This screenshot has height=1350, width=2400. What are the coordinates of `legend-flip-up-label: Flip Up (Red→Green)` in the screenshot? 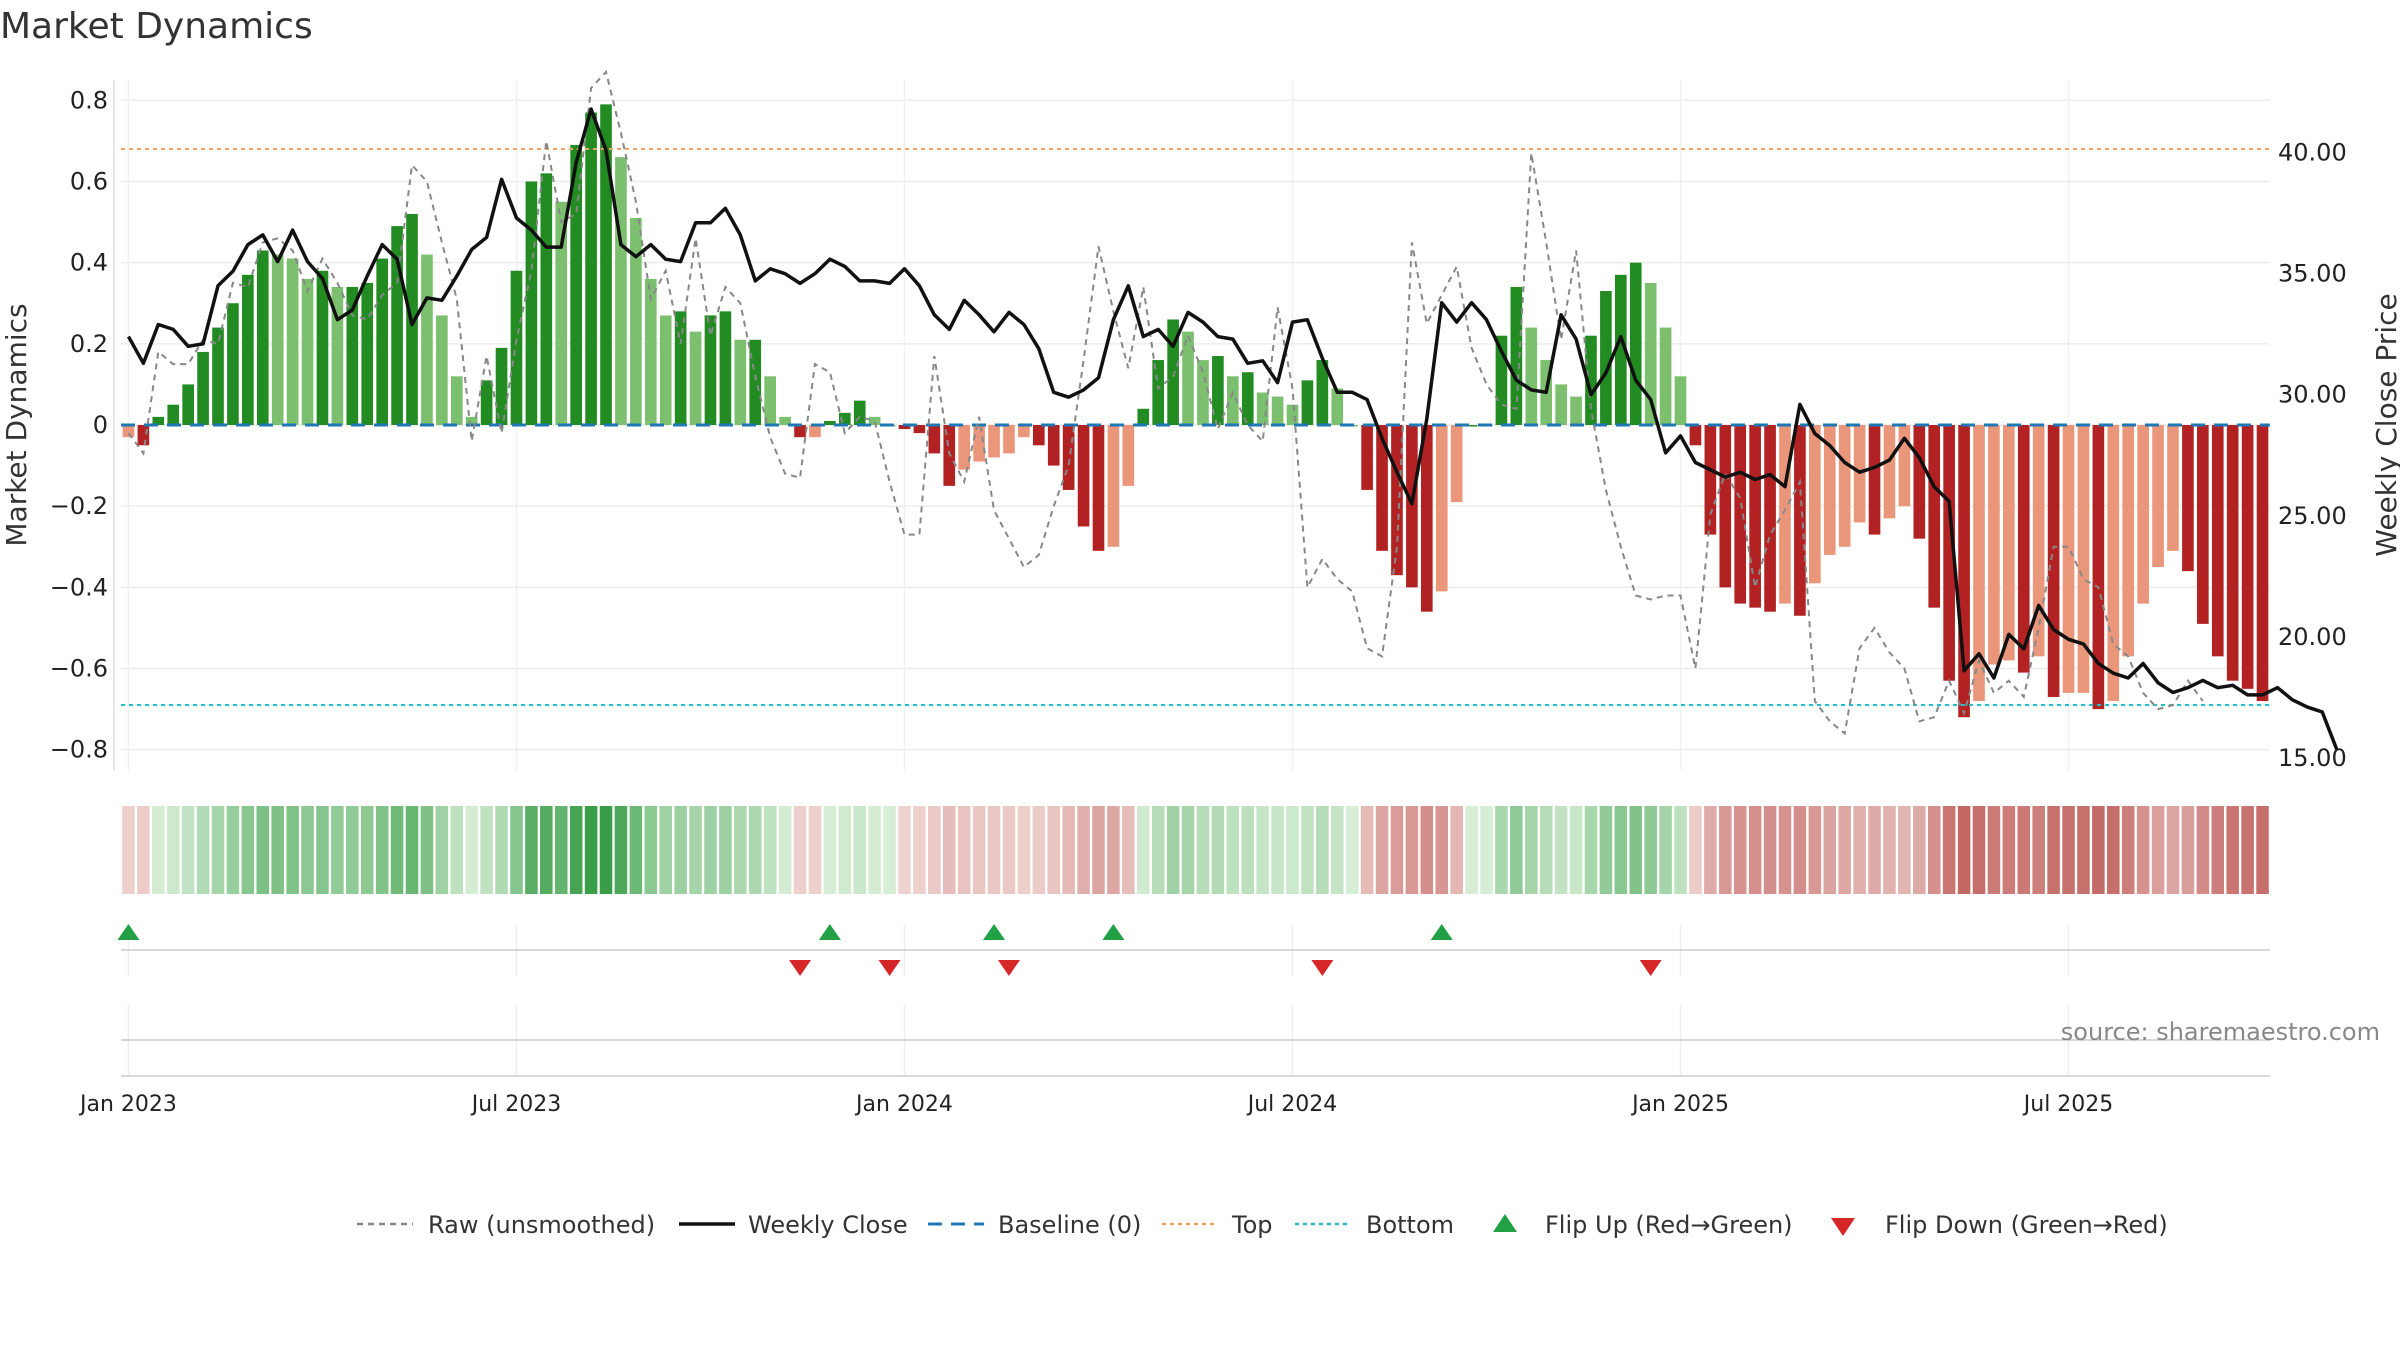 It's located at (1669, 1225).